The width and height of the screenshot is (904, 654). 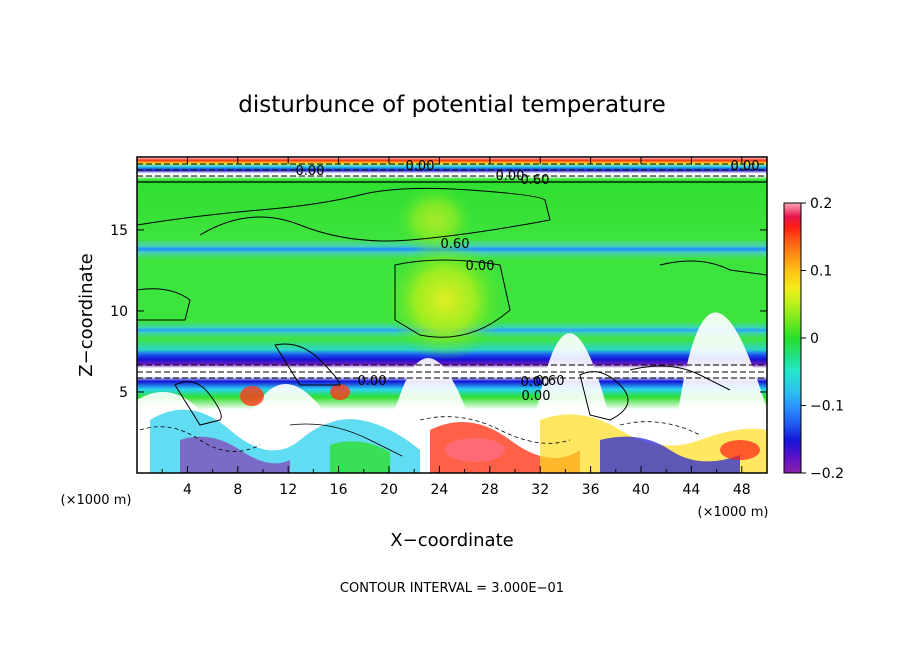 What do you see at coordinates (641, 490) in the screenshot?
I see `x-tick-label: 40` at bounding box center [641, 490].